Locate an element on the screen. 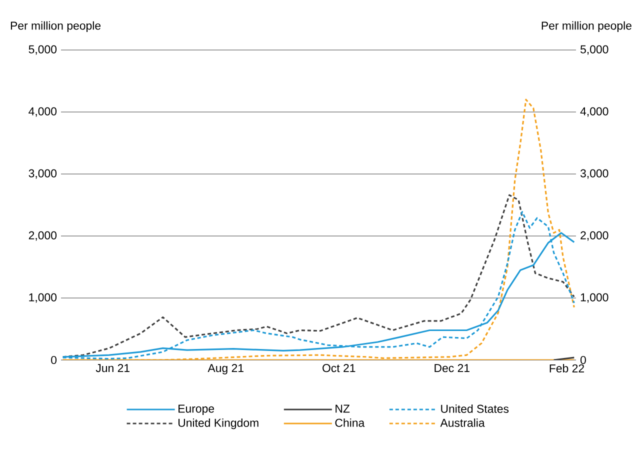  x-tick-label: Jun 21 is located at coordinates (113, 368).